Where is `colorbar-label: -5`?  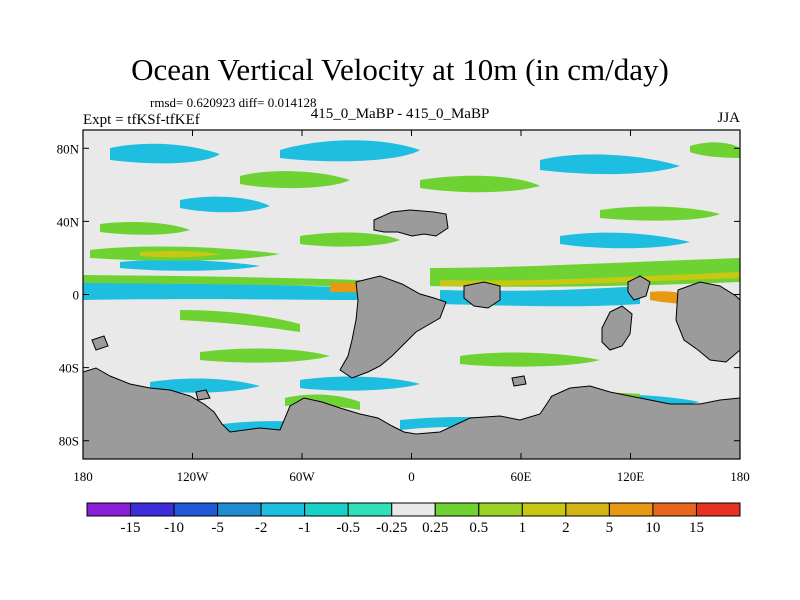
colorbar-label: -5 is located at coordinates (217, 528).